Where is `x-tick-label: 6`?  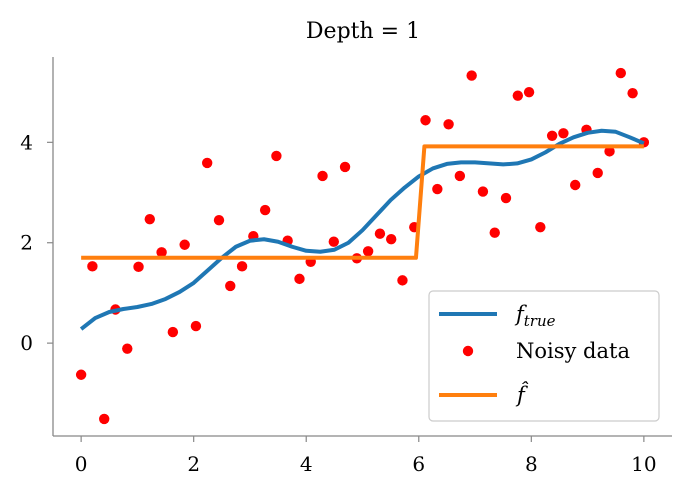
x-tick-label: 6 is located at coordinates (418, 464).